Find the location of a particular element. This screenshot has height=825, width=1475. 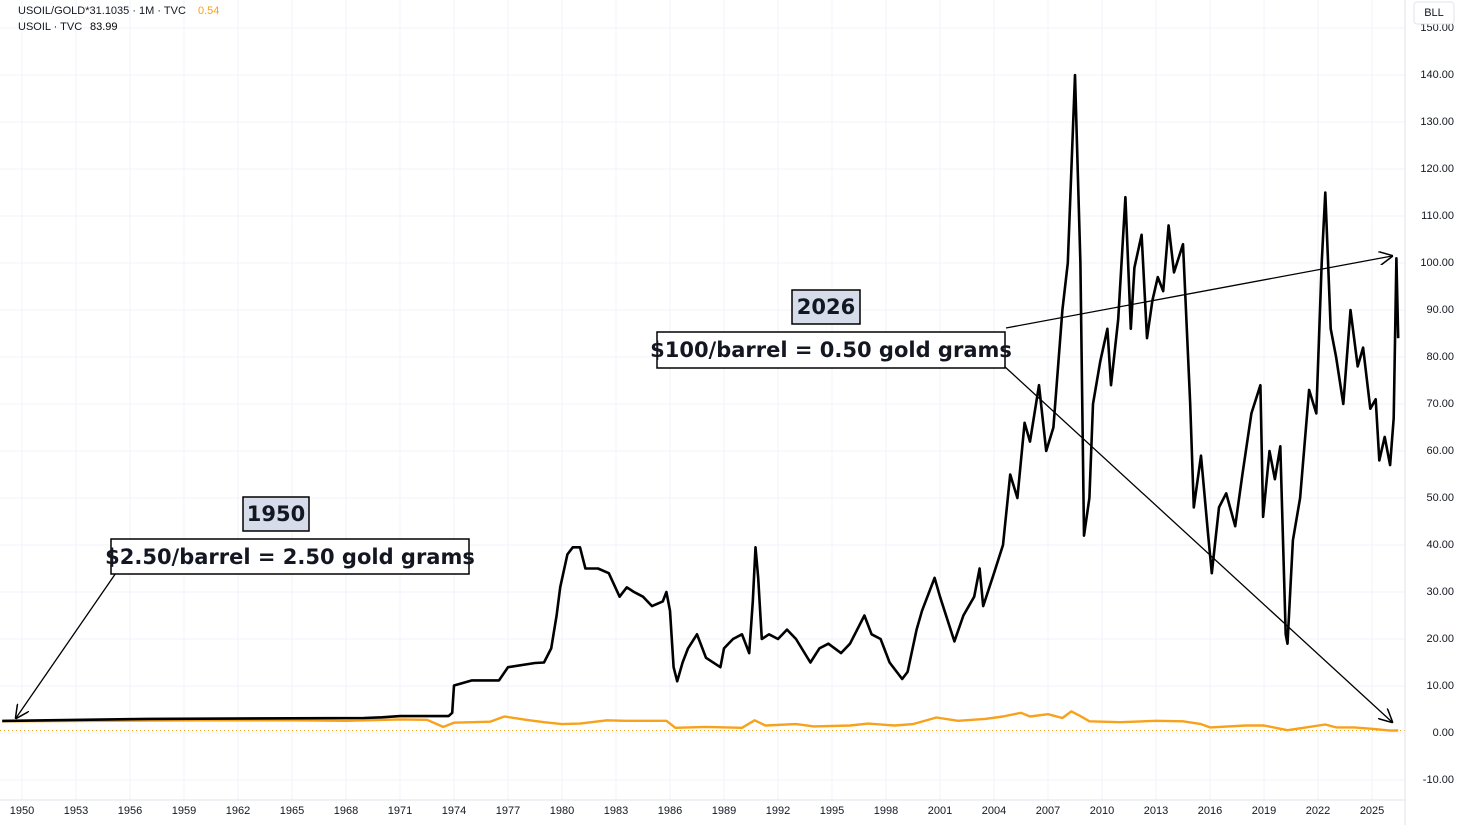

x-tick-label: 1989 is located at coordinates (724, 811).